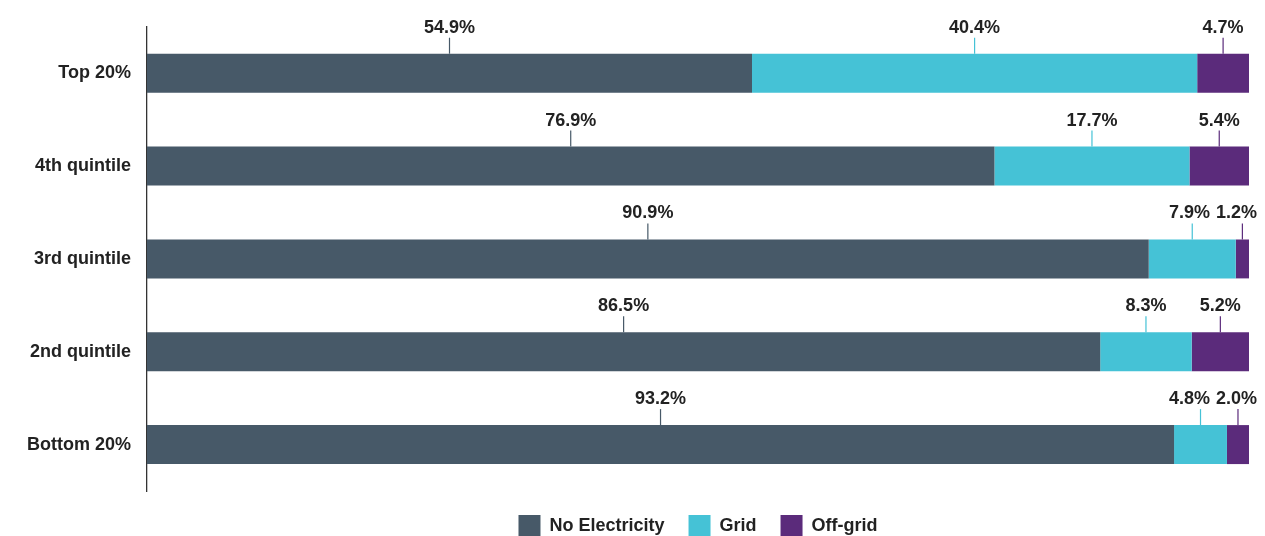 This screenshot has height=536, width=1265. I want to click on data-label: 8.3%, so click(1146, 305).